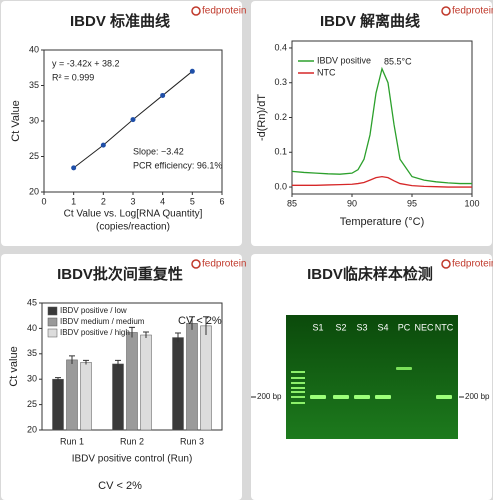 The image size is (493, 500). Describe the element at coordinates (352, 203) in the screenshot. I see `x-tick-label: 90` at that location.